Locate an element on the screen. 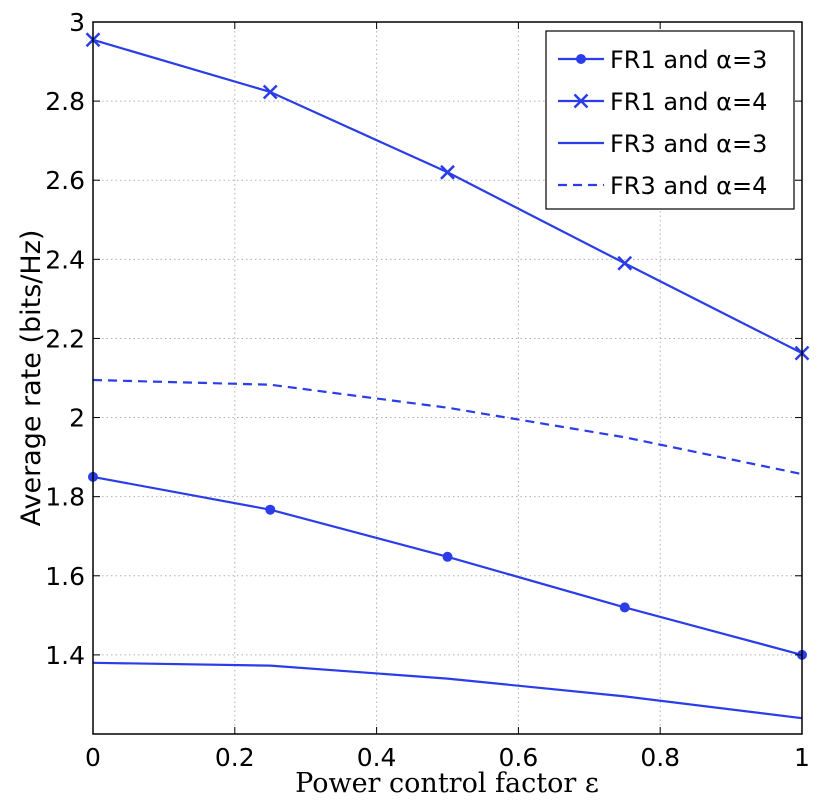 This screenshot has width=830, height=800. y-tick-label: 2 is located at coordinates (77, 418).